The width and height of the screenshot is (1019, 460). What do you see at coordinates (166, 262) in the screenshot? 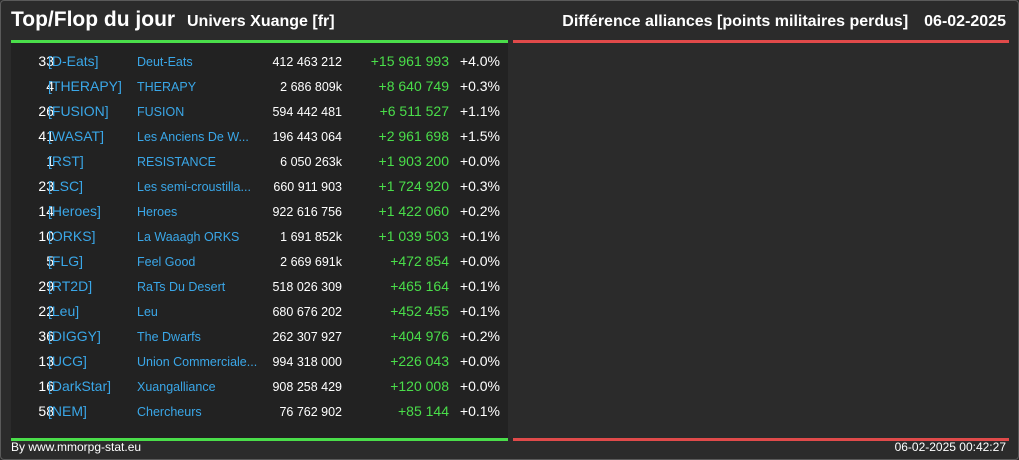
I see `alliance-name-link: Feel Good` at bounding box center [166, 262].